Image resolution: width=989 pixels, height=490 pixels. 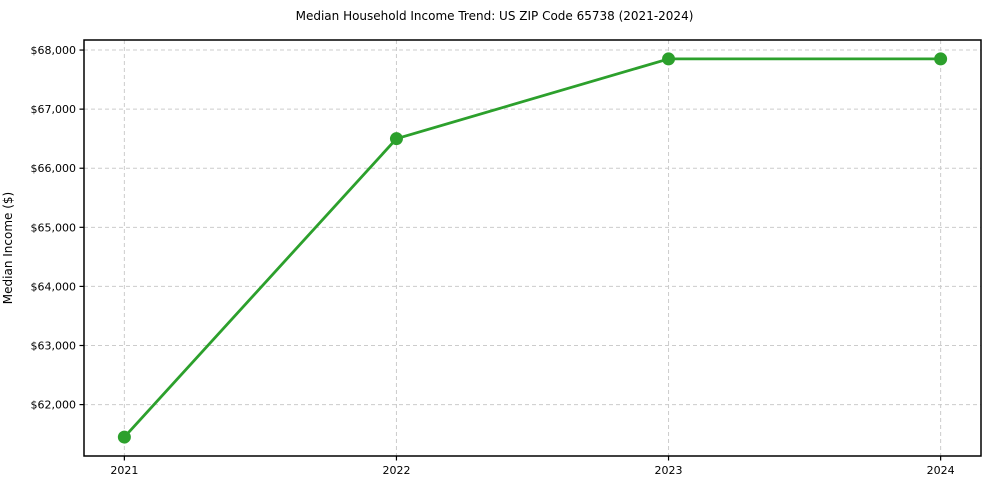 I want to click on y-tick-label: $66,000, so click(x=54, y=168).